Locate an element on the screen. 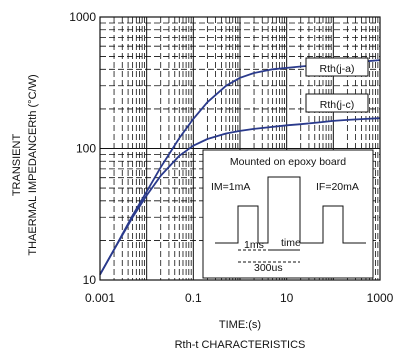 This screenshot has width=396, height=356. inset-if-label: IF=20mA is located at coordinates (337, 187).